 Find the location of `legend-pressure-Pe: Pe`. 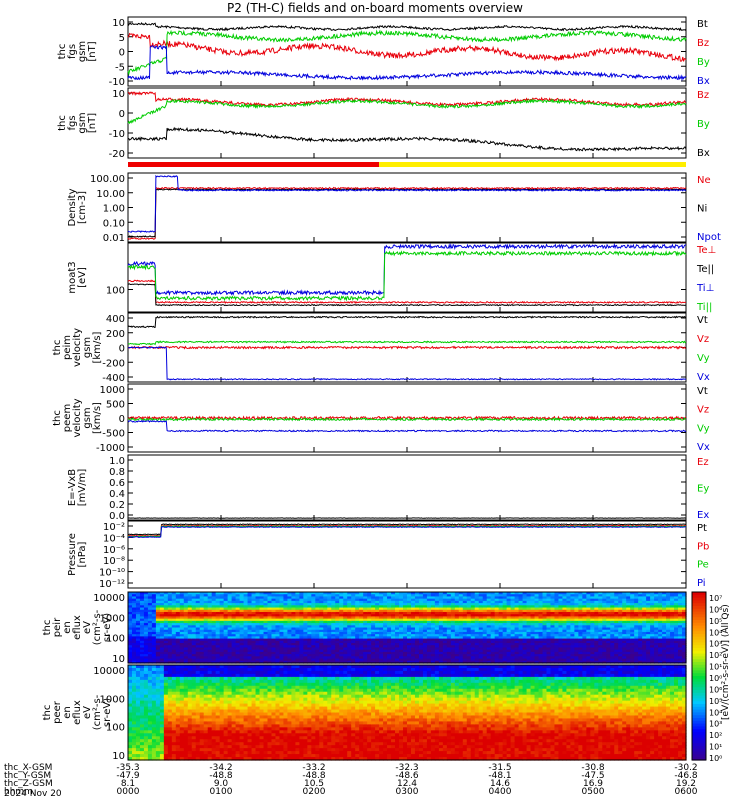

legend-pressure-Pe: Pe is located at coordinates (703, 565).